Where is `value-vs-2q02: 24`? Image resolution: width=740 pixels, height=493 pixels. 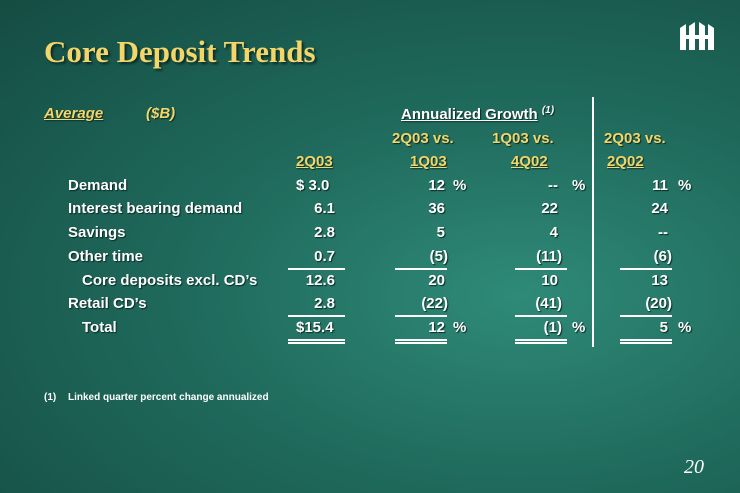
value-vs-2q02: 24 is located at coordinates (659, 208).